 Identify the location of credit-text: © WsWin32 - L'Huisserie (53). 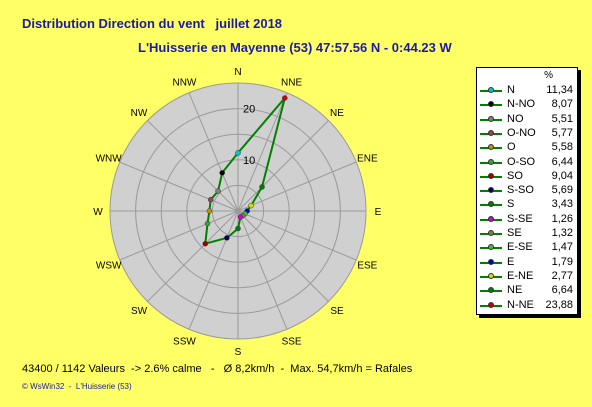
(77, 386).